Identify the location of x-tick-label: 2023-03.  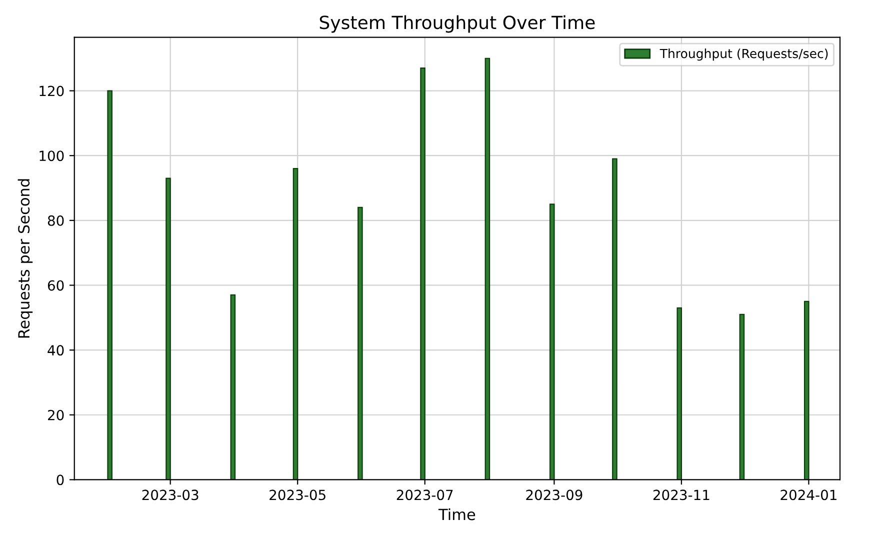
(170, 495).